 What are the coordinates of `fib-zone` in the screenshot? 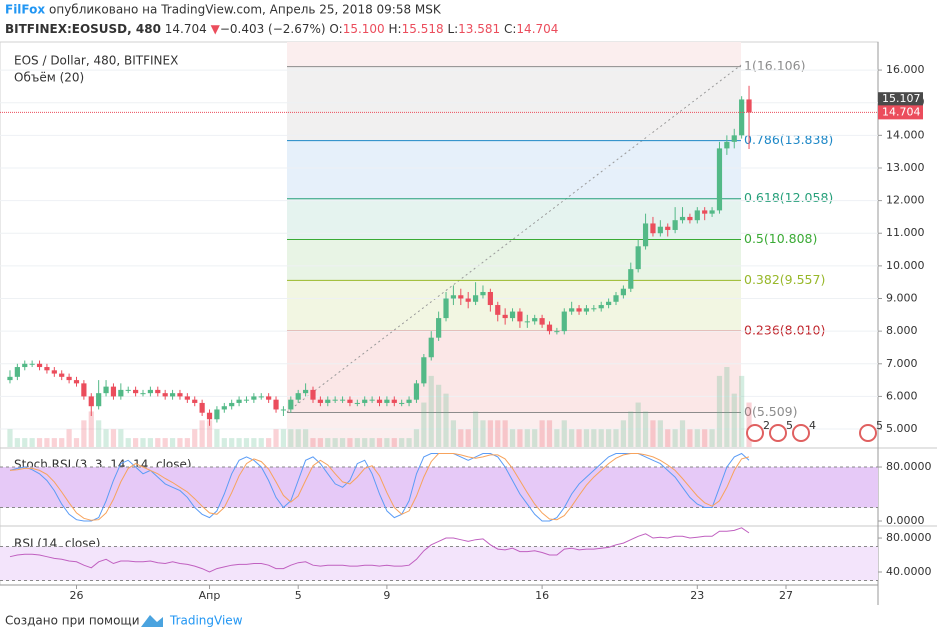 It's located at (514, 169).